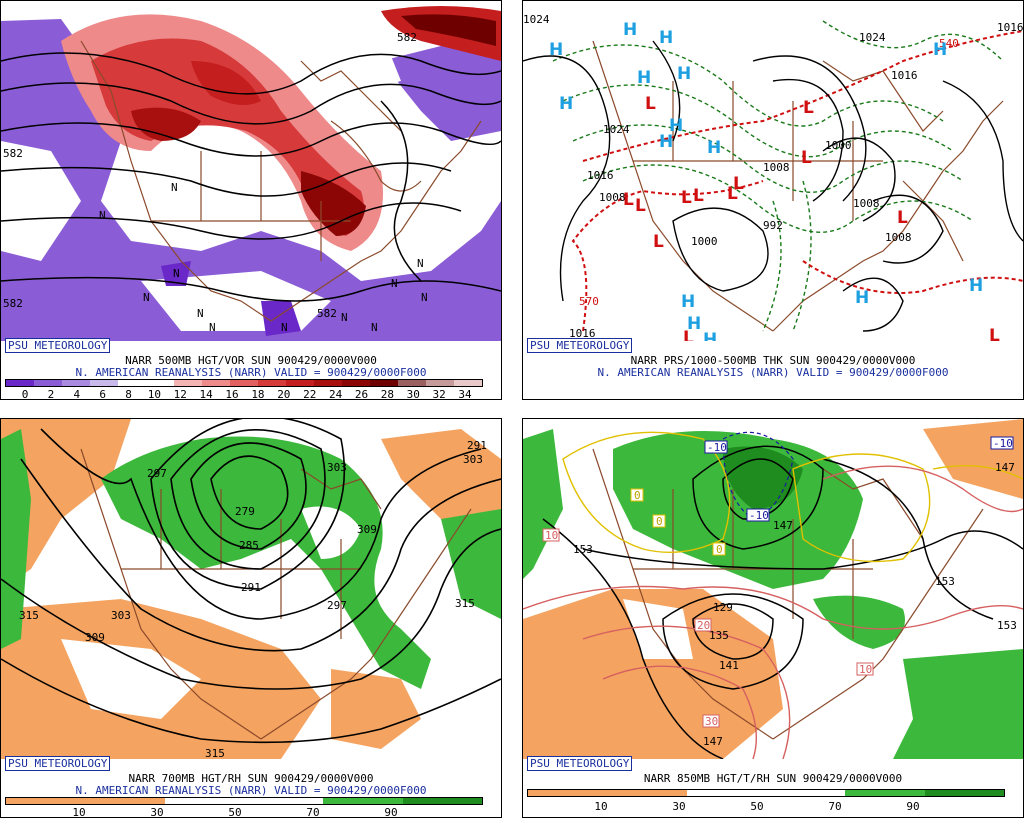 The height and width of the screenshot is (819, 1024). What do you see at coordinates (719, 635) in the screenshot?
I see `contour-label: 135` at bounding box center [719, 635].